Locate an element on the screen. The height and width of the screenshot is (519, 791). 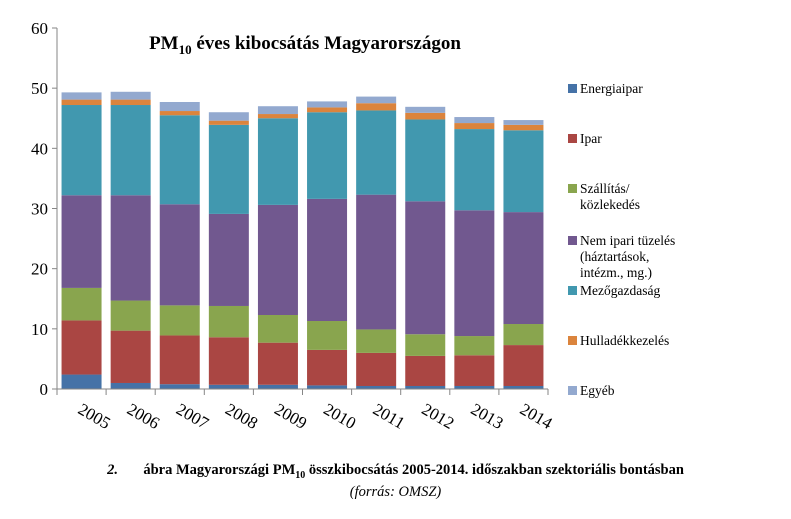
y-tick-label: 30 is located at coordinates (39, 209).